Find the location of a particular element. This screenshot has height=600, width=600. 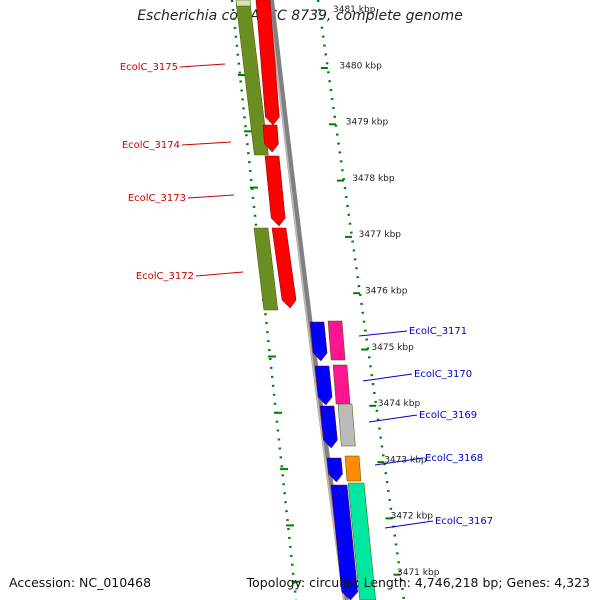

gene-label: EcolC_3171 is located at coordinates (438, 331).